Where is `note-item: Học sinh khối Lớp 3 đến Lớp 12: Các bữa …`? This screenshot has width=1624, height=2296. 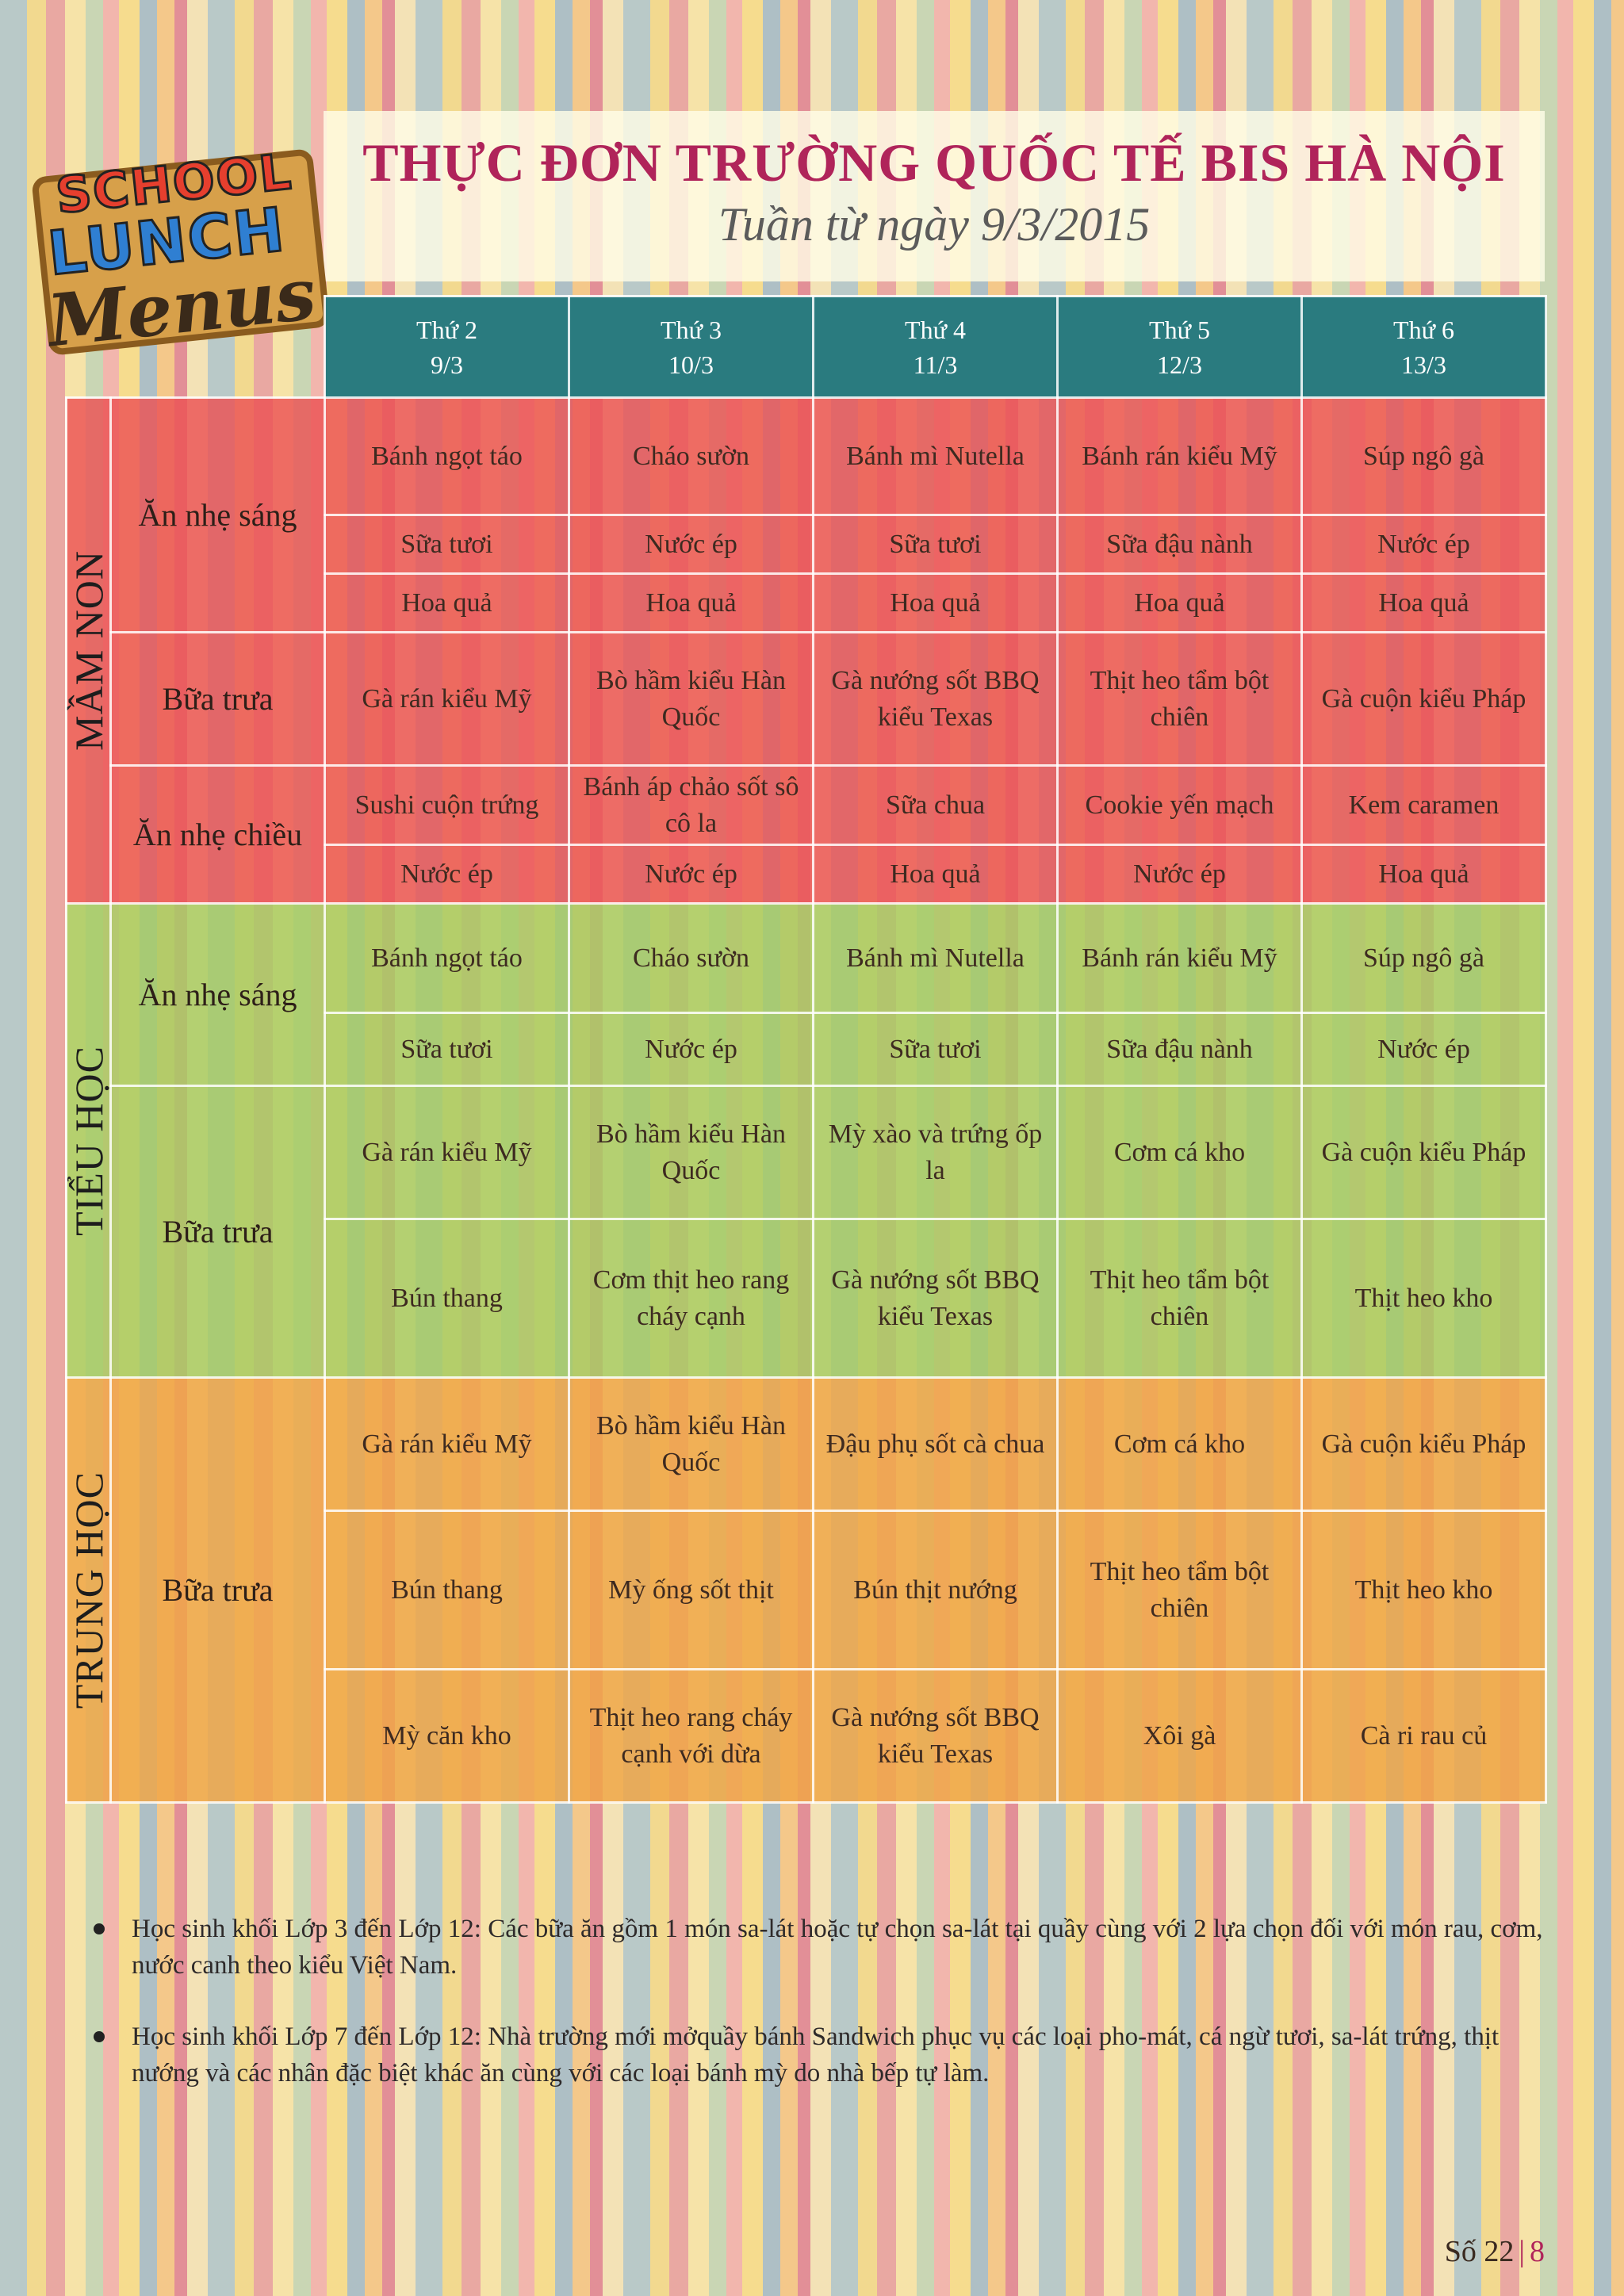 note-item: Học sinh khối Lớp 3 đến Lớp 12: Các bữa … is located at coordinates (825, 1948).